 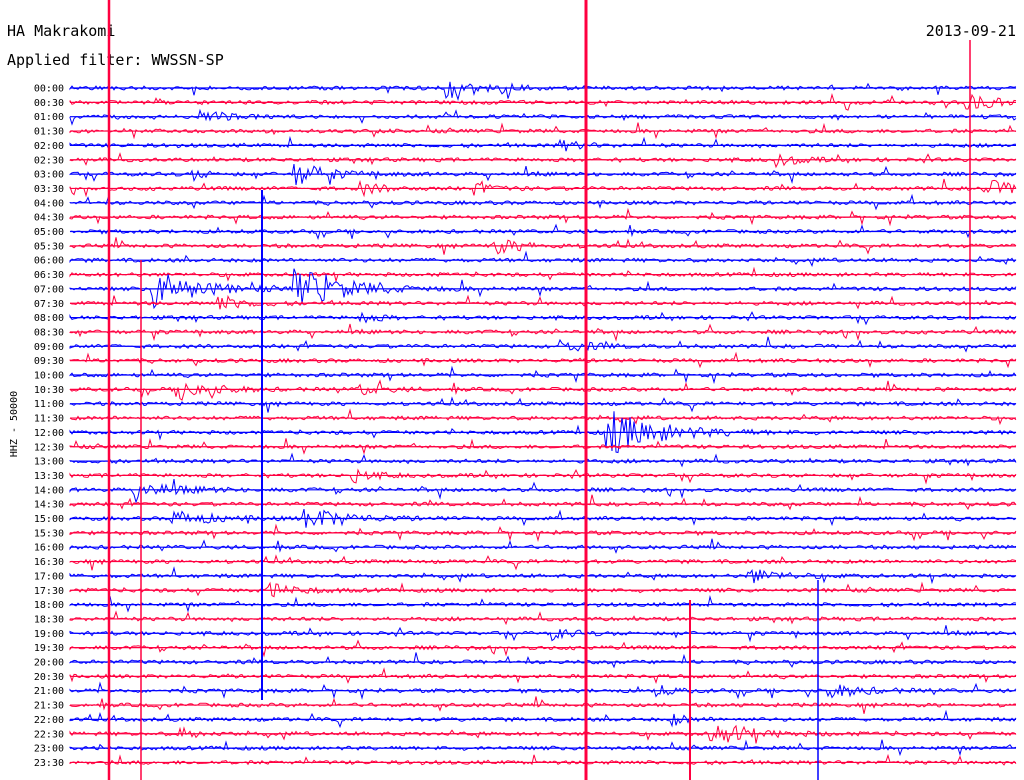 I want to click on time-tick-1430: 14:30, so click(x=49, y=505).